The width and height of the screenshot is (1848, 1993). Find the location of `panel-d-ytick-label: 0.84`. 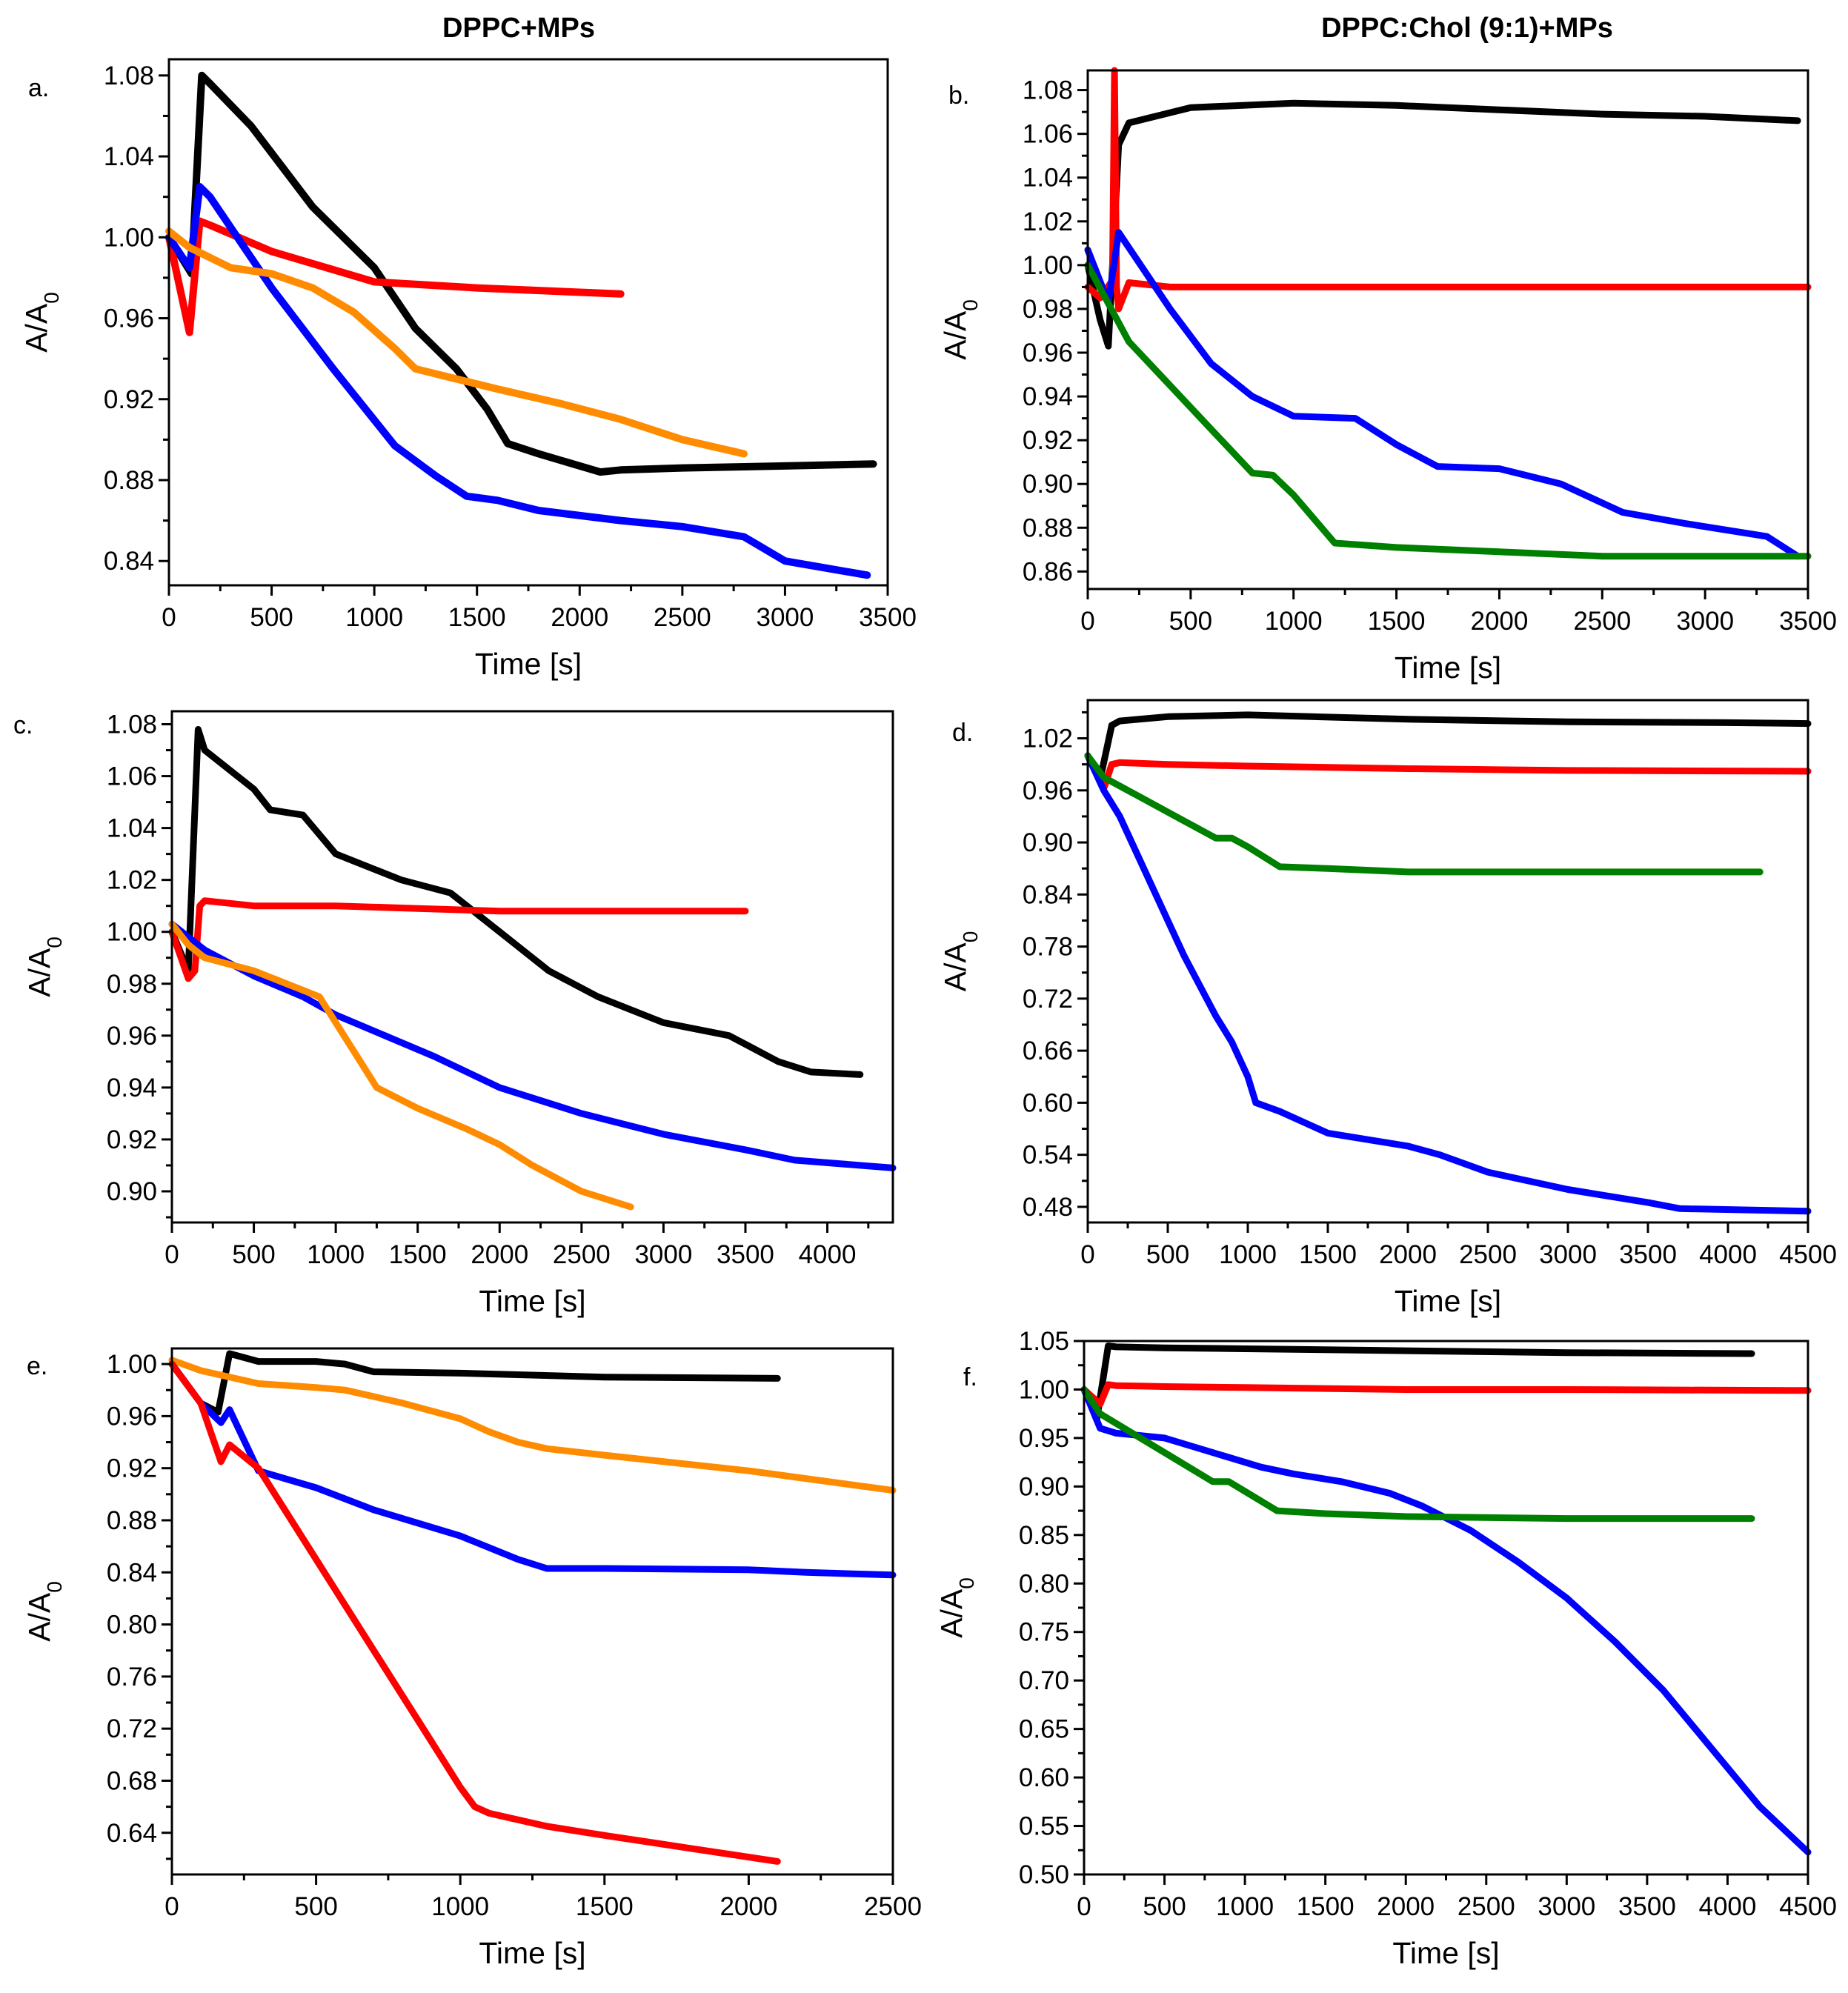

panel-d-ytick-label: 0.84 is located at coordinates (1048, 894).